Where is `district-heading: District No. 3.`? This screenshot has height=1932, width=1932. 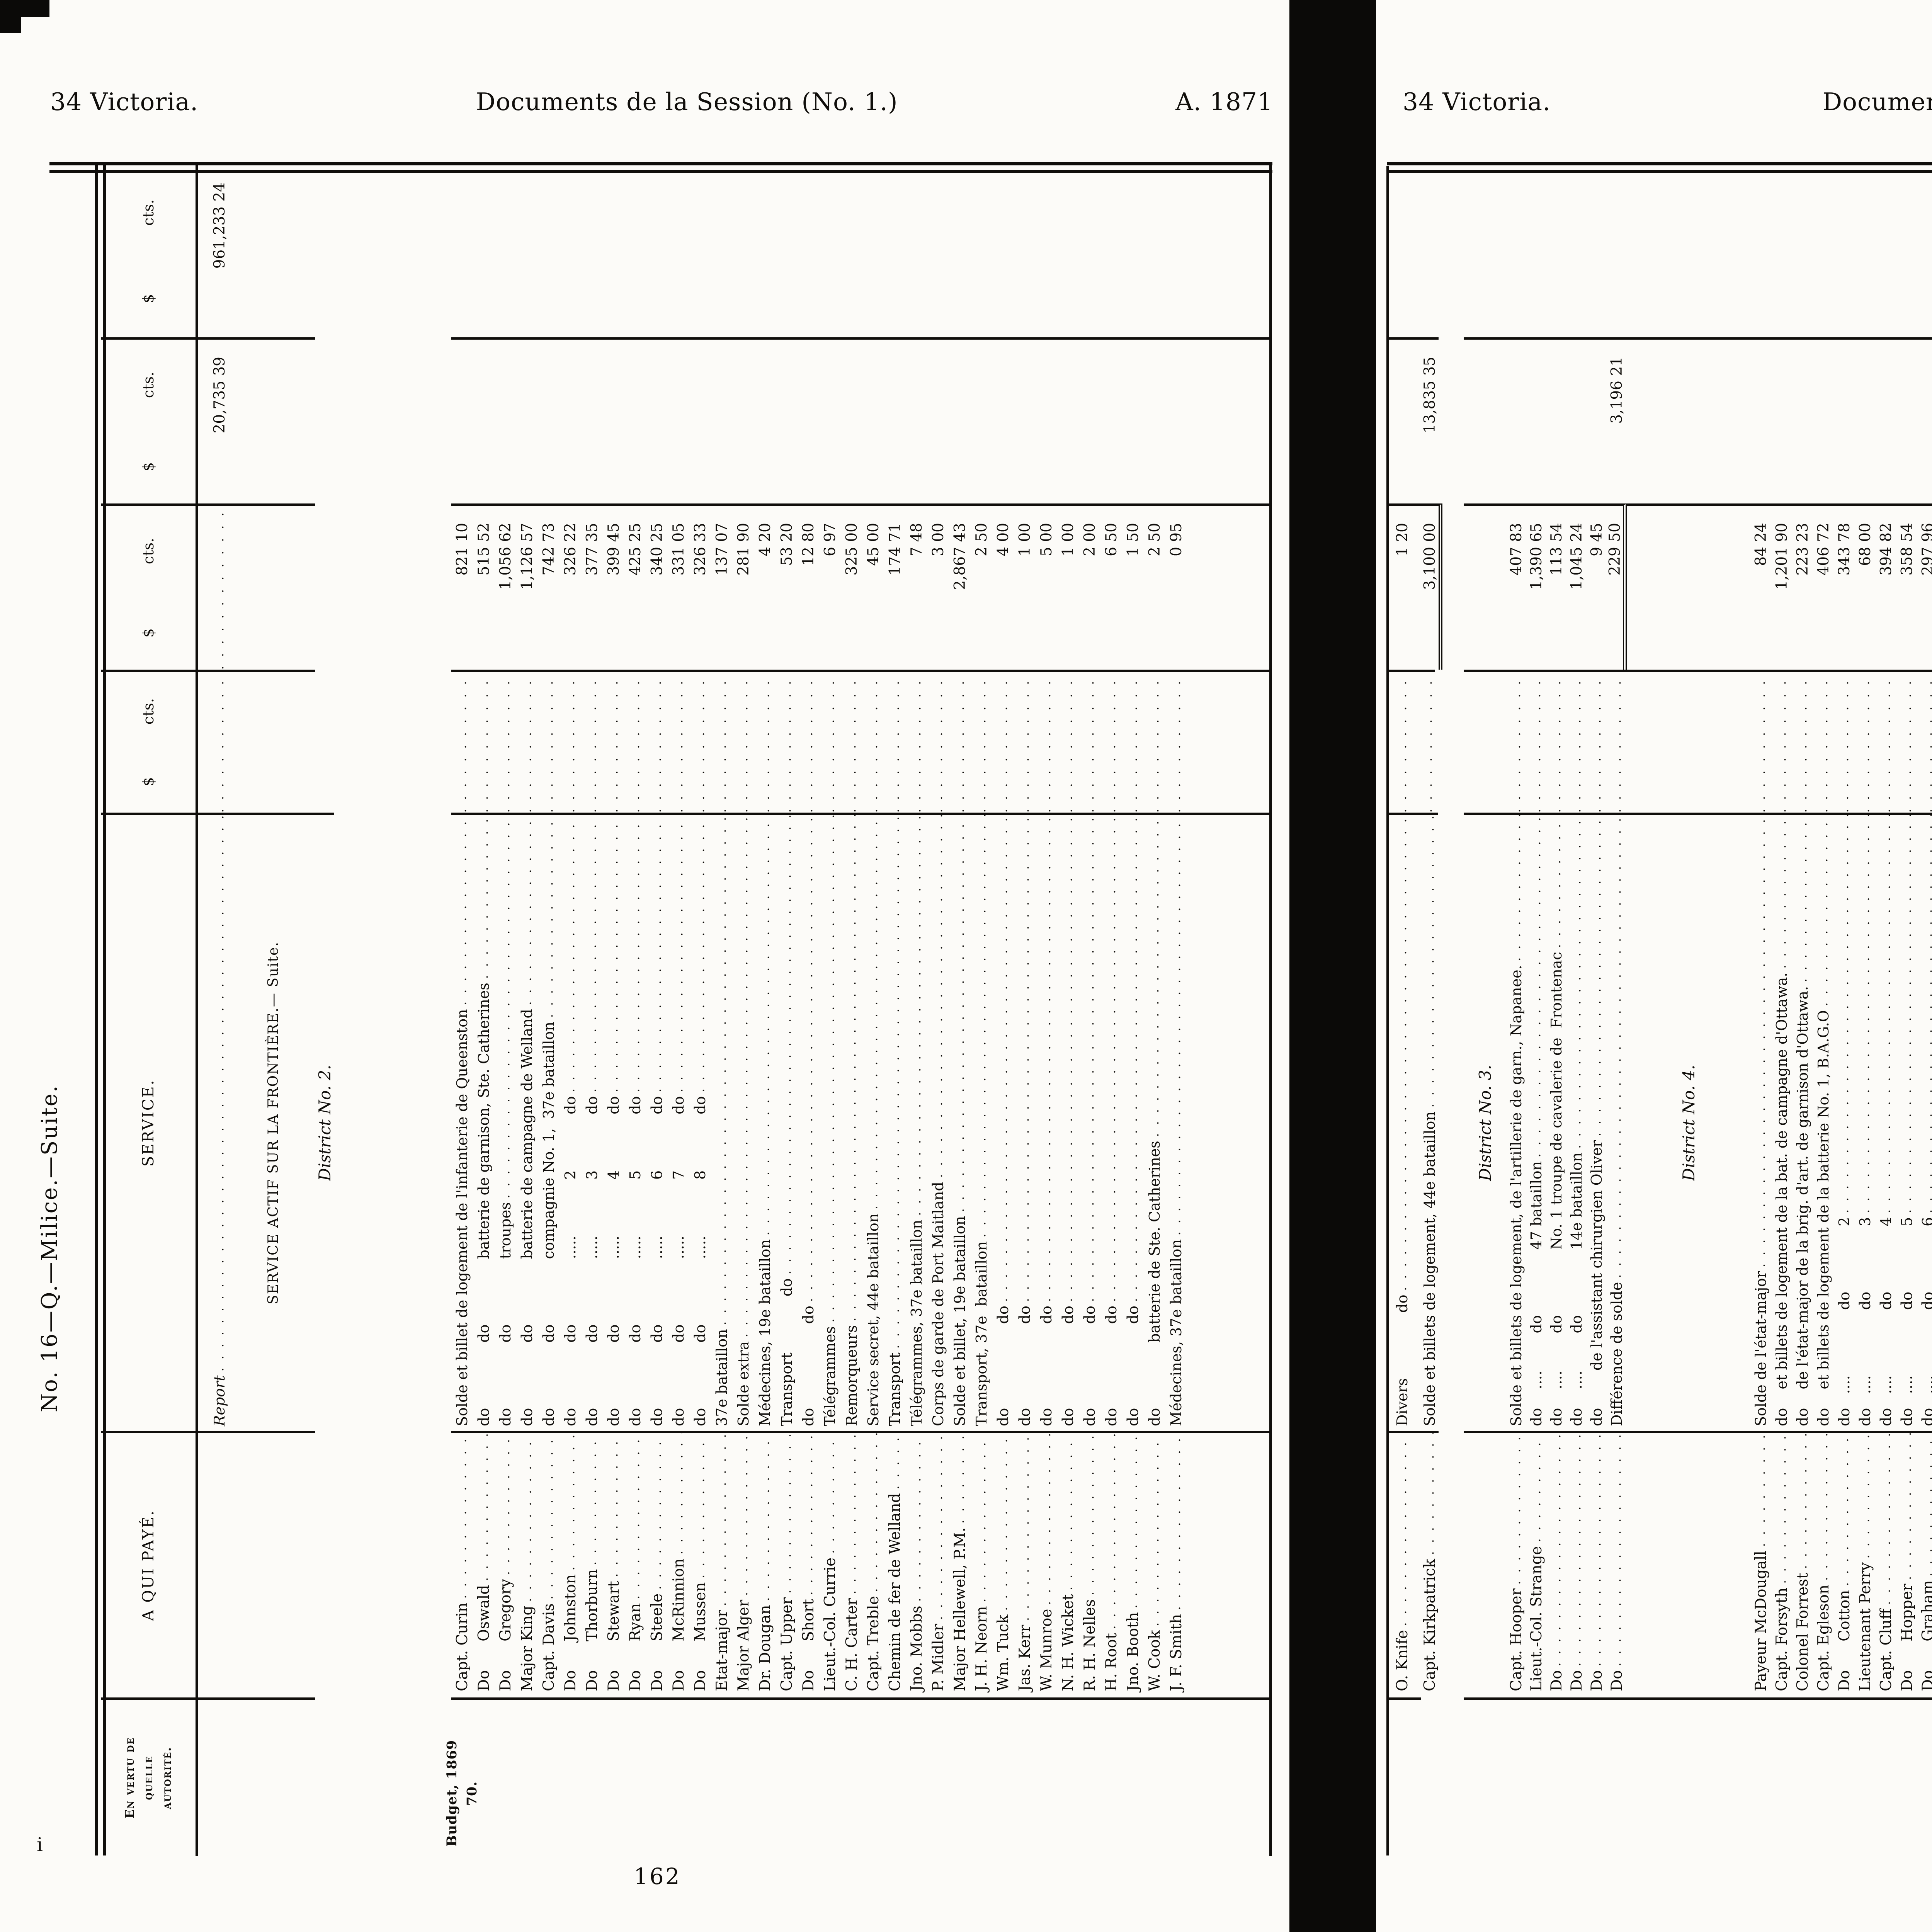
district-heading: District No. 3. is located at coordinates (1485, 1123).